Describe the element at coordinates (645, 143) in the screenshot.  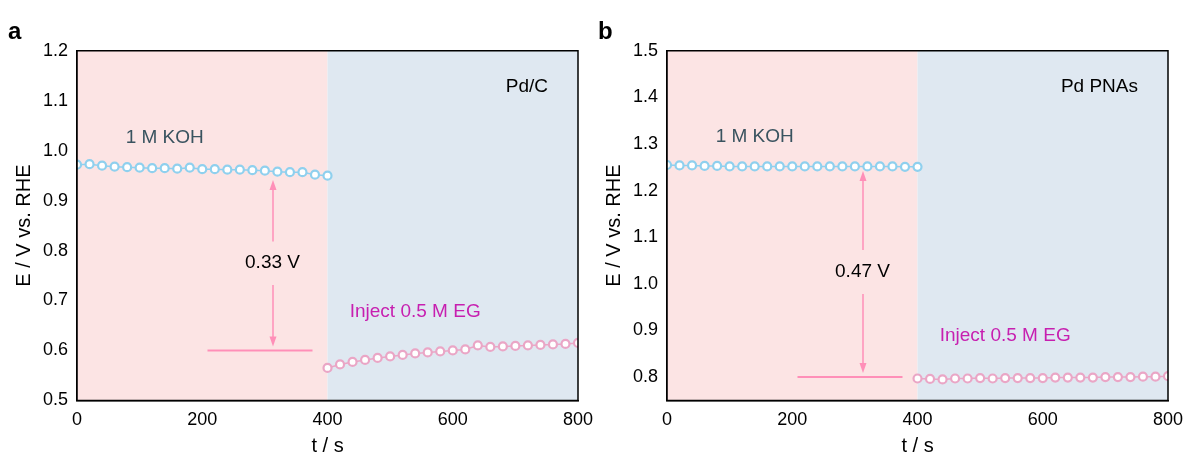
I see `y-tick-label: 1.3` at that location.